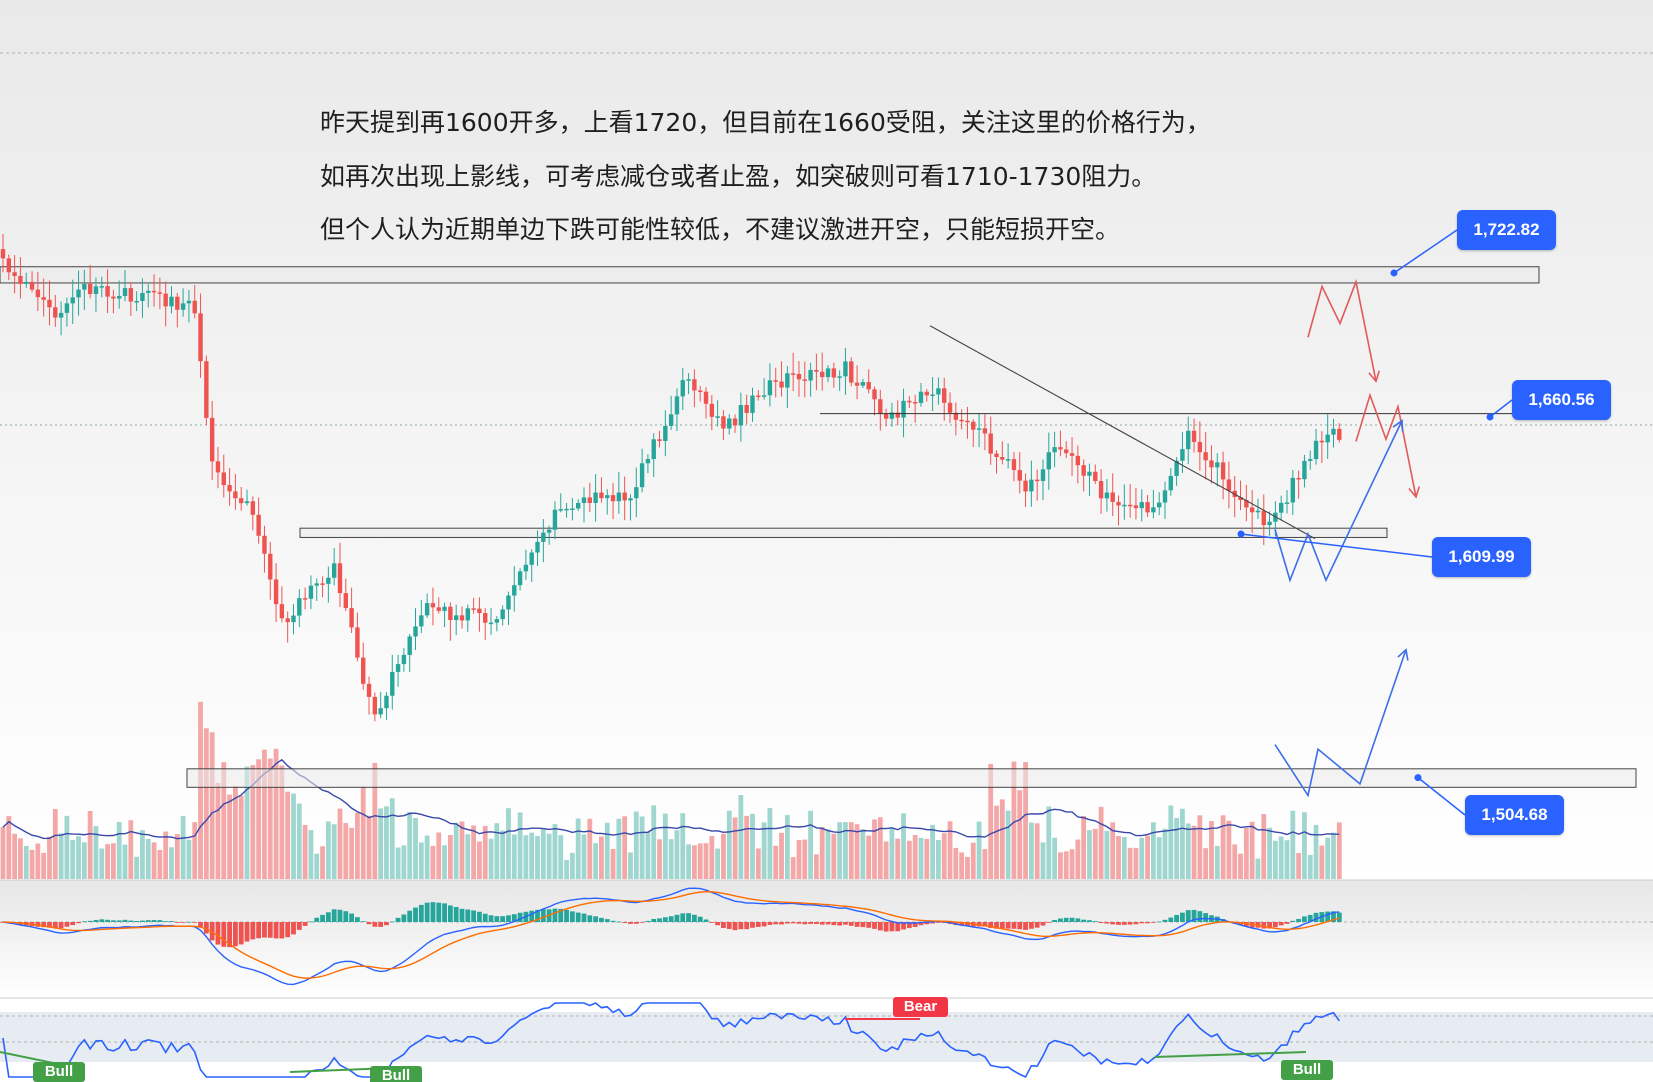 The width and height of the screenshot is (1653, 1082). What do you see at coordinates (1501, 408) in the screenshot?
I see `label-connector` at bounding box center [1501, 408].